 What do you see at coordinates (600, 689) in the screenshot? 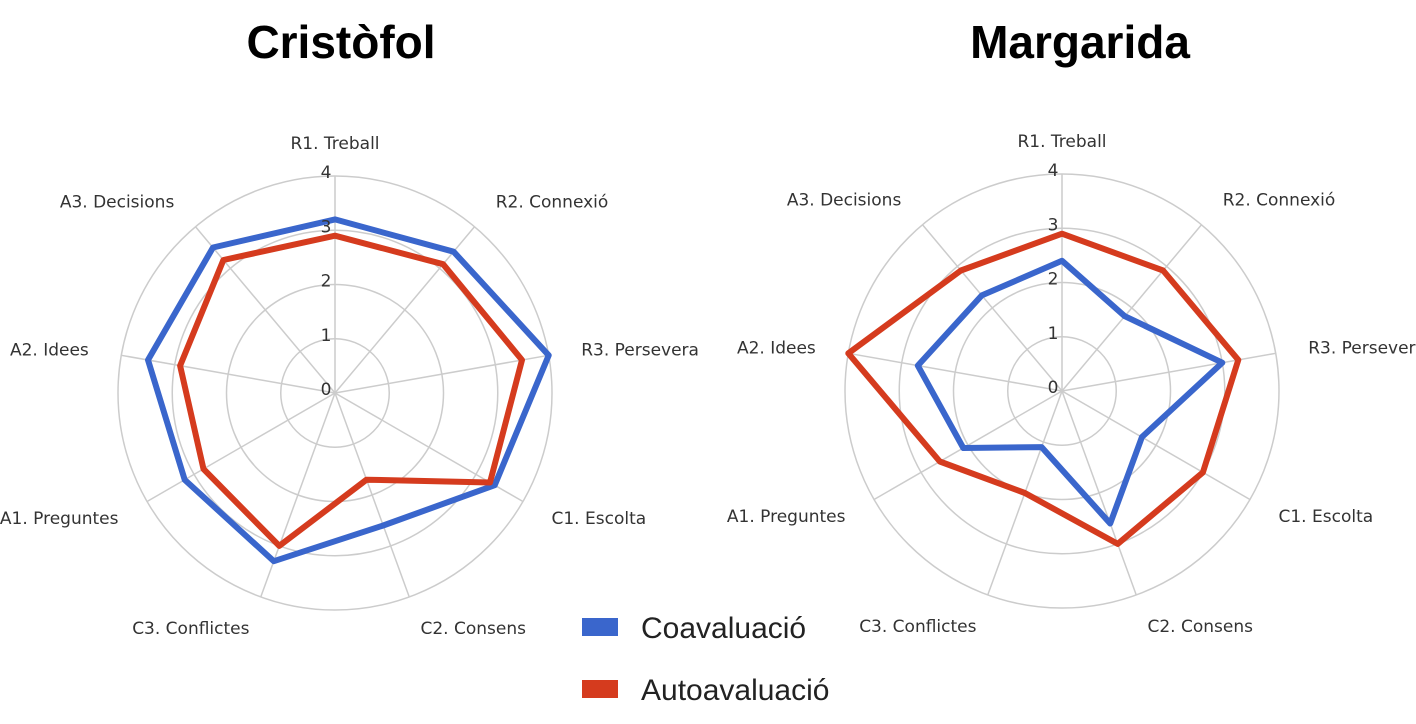
I see `legend-swatch-autoavaluacio` at bounding box center [600, 689].